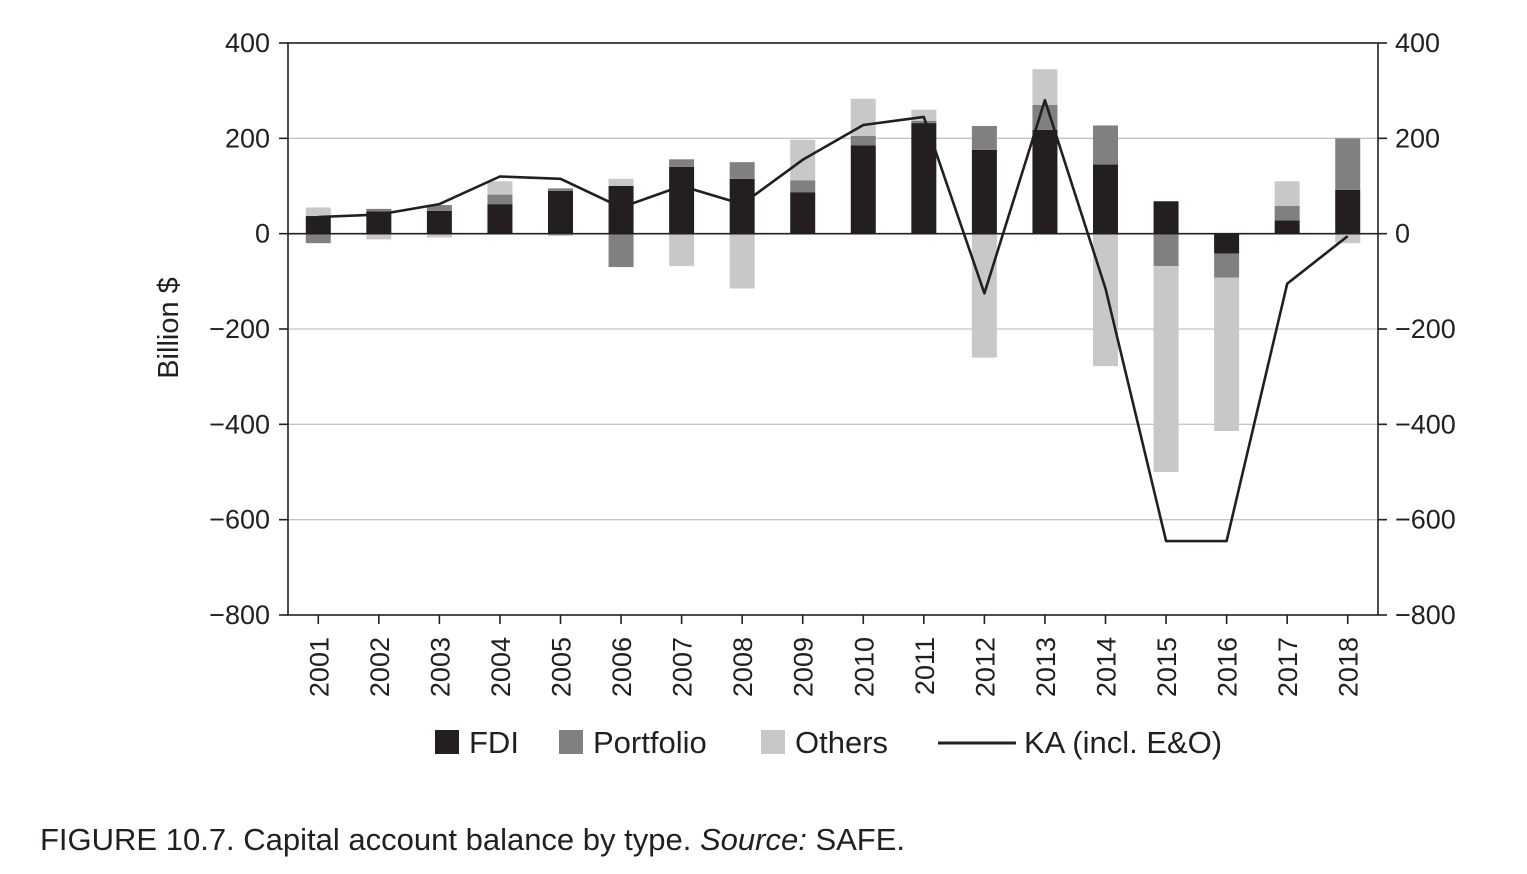 This screenshot has height=874, width=1527. What do you see at coordinates (984, 295) in the screenshot?
I see `bar-others-2012` at bounding box center [984, 295].